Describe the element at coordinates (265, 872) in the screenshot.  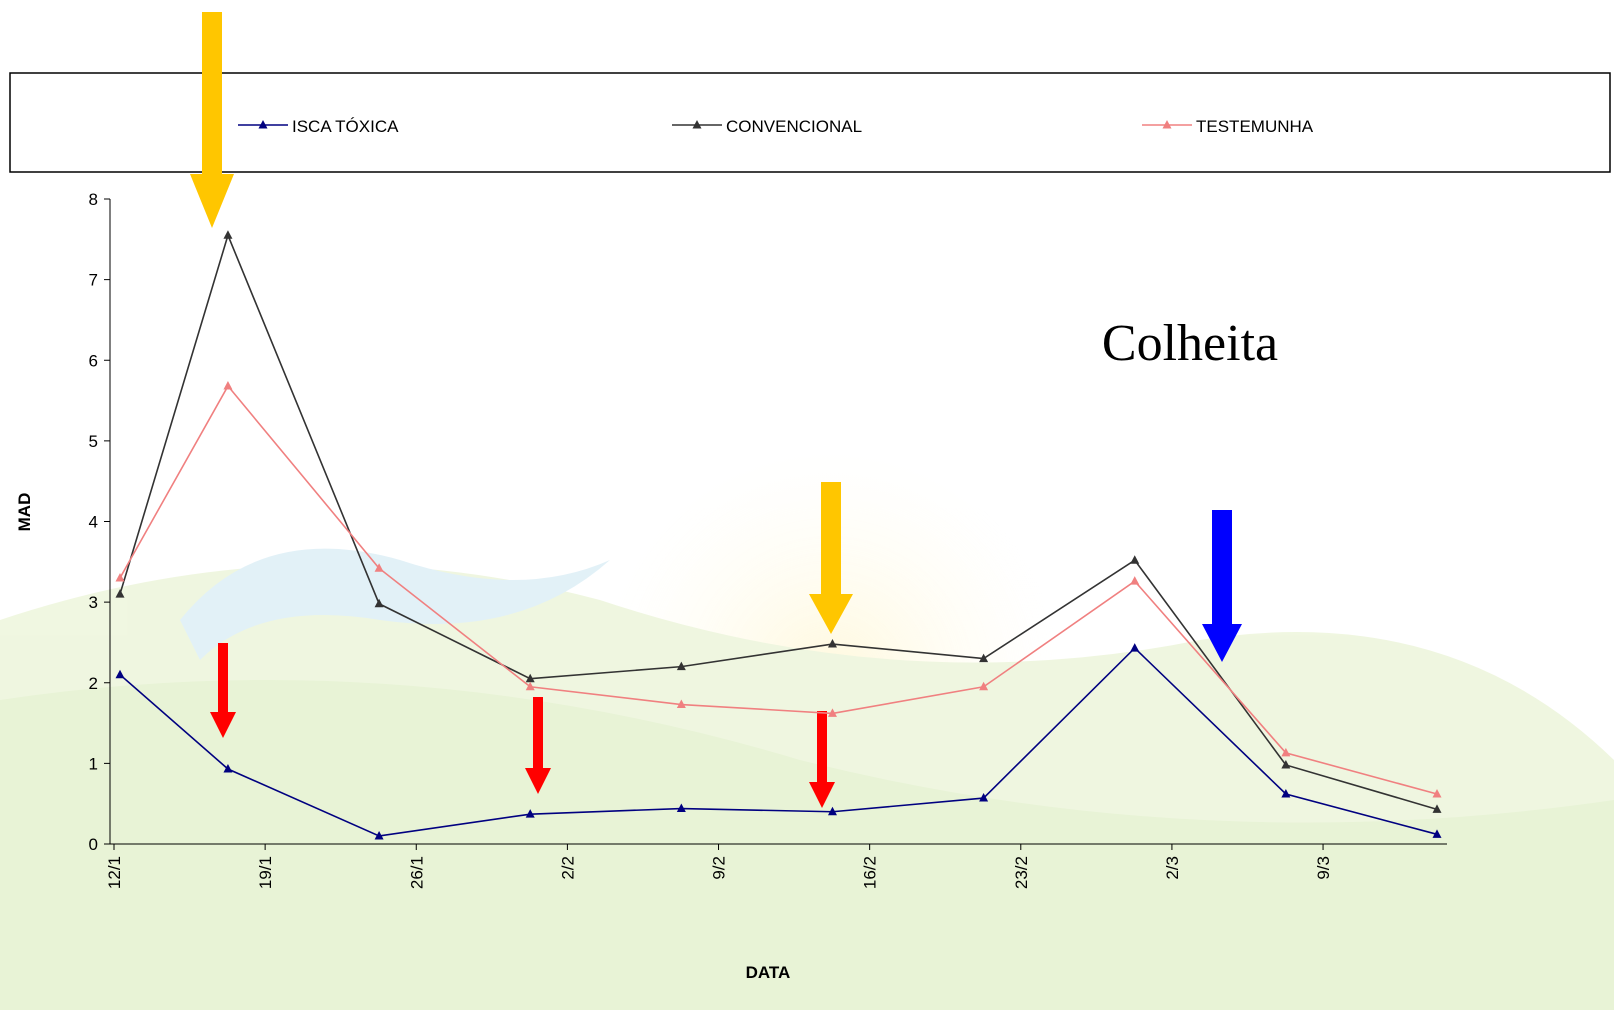
I see `x-tick-label: 19/1` at that location.